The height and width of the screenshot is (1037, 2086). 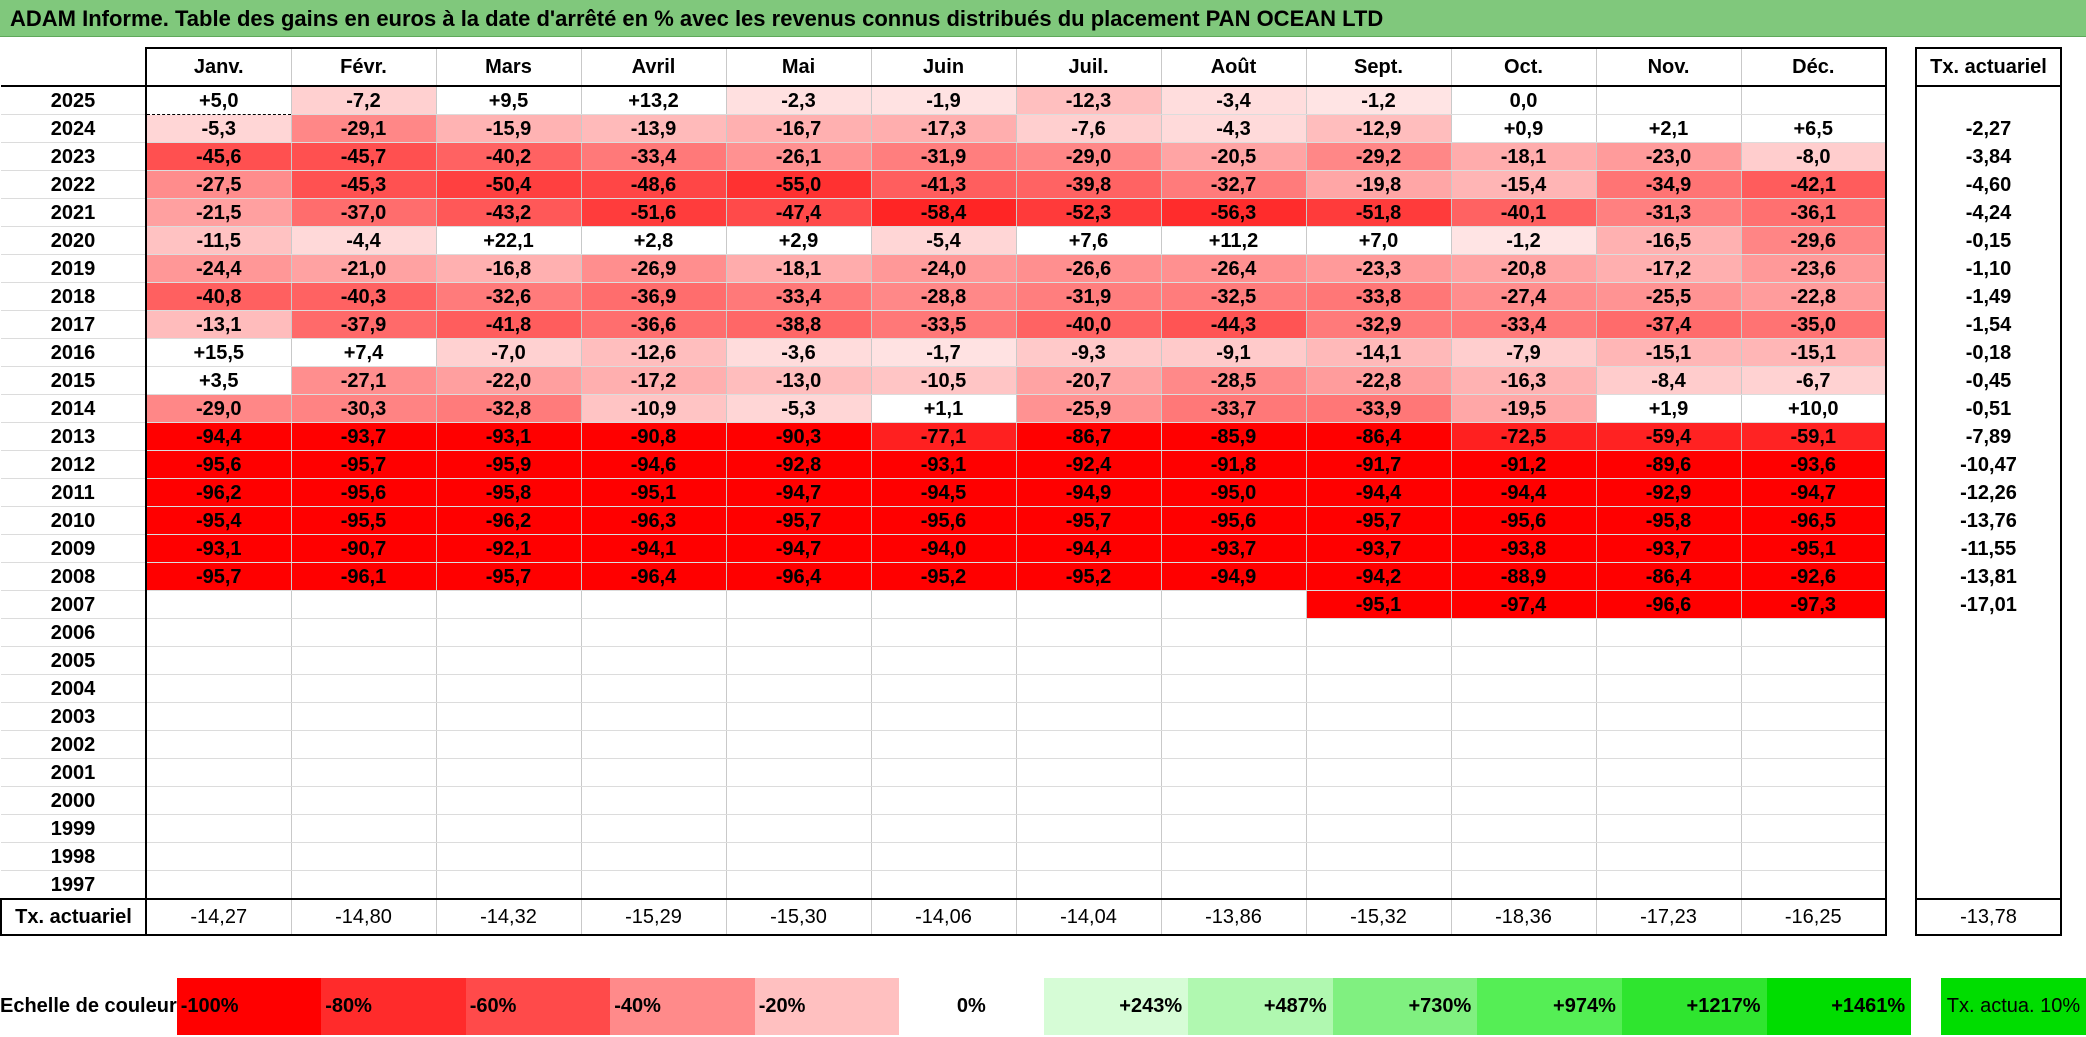 What do you see at coordinates (1088, 352) in the screenshot?
I see `gain-cell: -9,3` at bounding box center [1088, 352].